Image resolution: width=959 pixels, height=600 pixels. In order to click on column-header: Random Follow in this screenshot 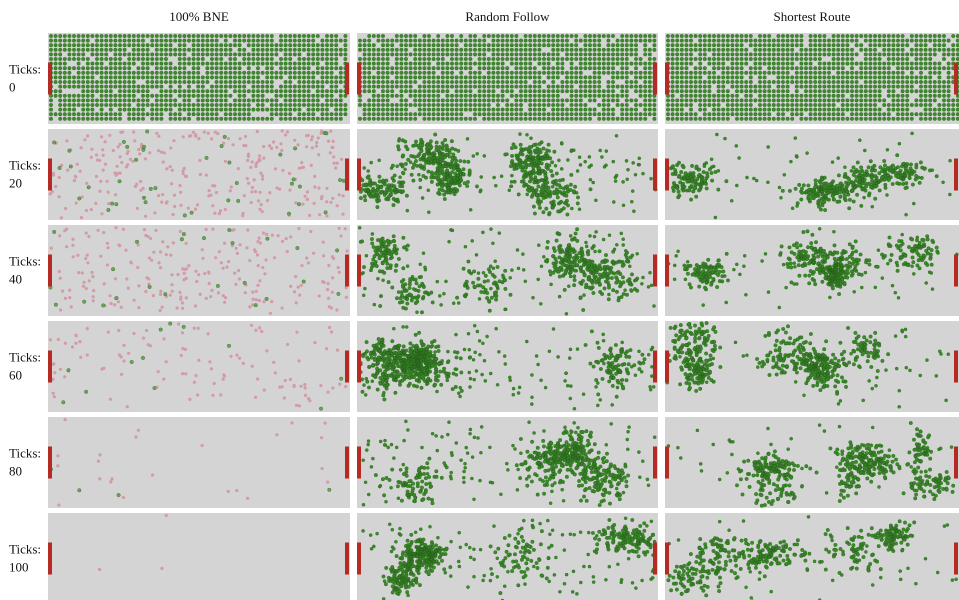, I will do `click(507, 16)`.